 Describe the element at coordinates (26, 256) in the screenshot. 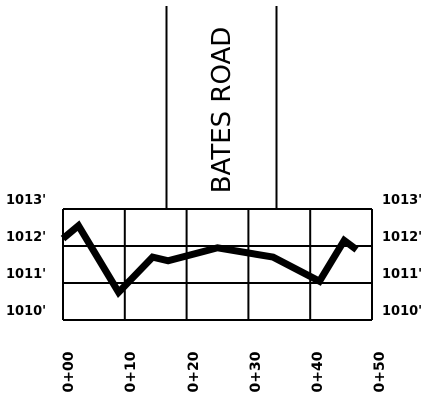

I see `elevation-labels-left: 1013' 1012' 1011' 1010'` at that location.